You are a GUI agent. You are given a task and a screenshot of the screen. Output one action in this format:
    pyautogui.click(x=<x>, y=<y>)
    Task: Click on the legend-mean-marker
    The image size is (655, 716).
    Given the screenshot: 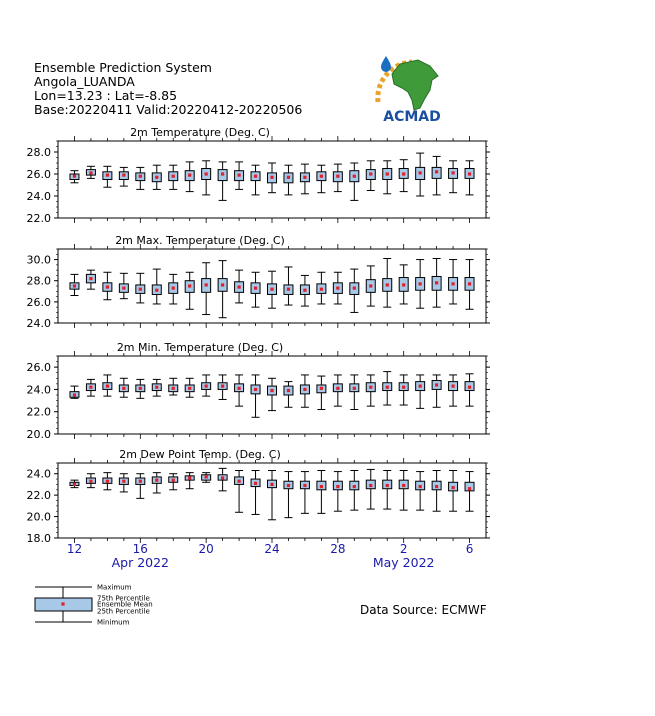 What is the action you would take?
    pyautogui.click(x=63, y=604)
    